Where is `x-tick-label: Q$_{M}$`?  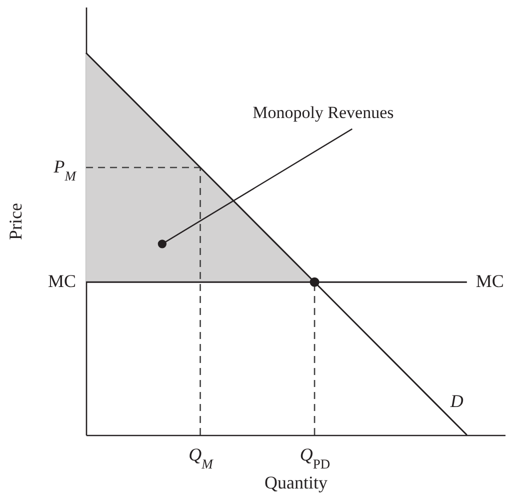
x-tick-label: Q$_{M}$ is located at coordinates (201, 457).